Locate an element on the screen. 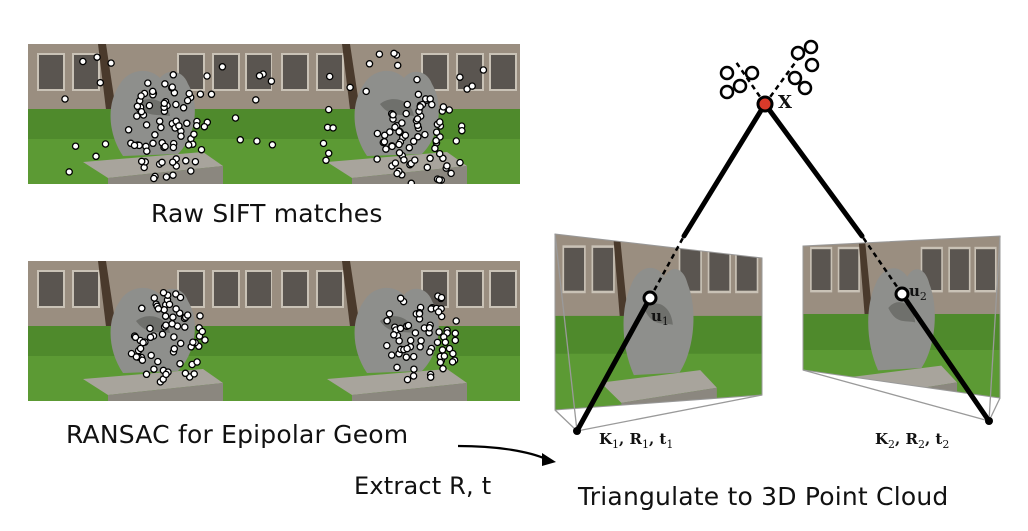  raw-matches-right is located at coordinates (403, 116).